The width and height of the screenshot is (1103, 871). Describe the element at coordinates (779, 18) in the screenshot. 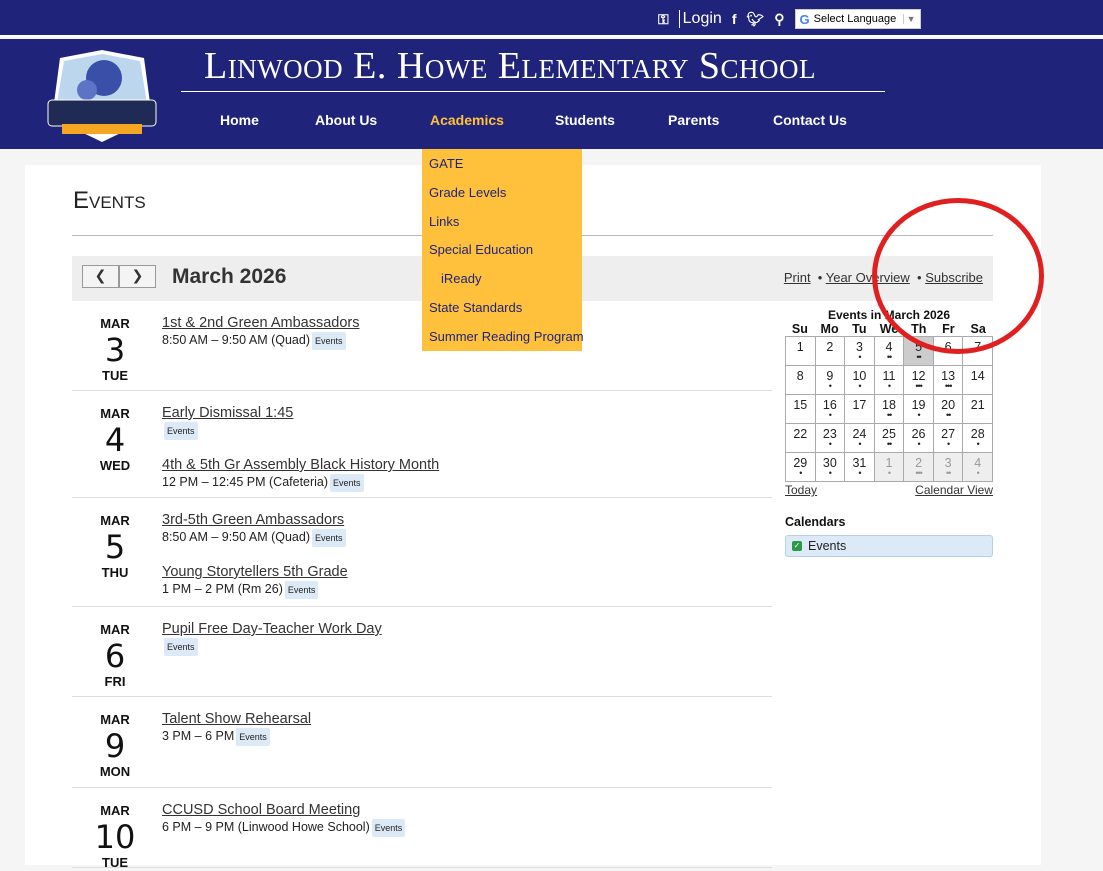

I see `search-icon: ⚲` at that location.